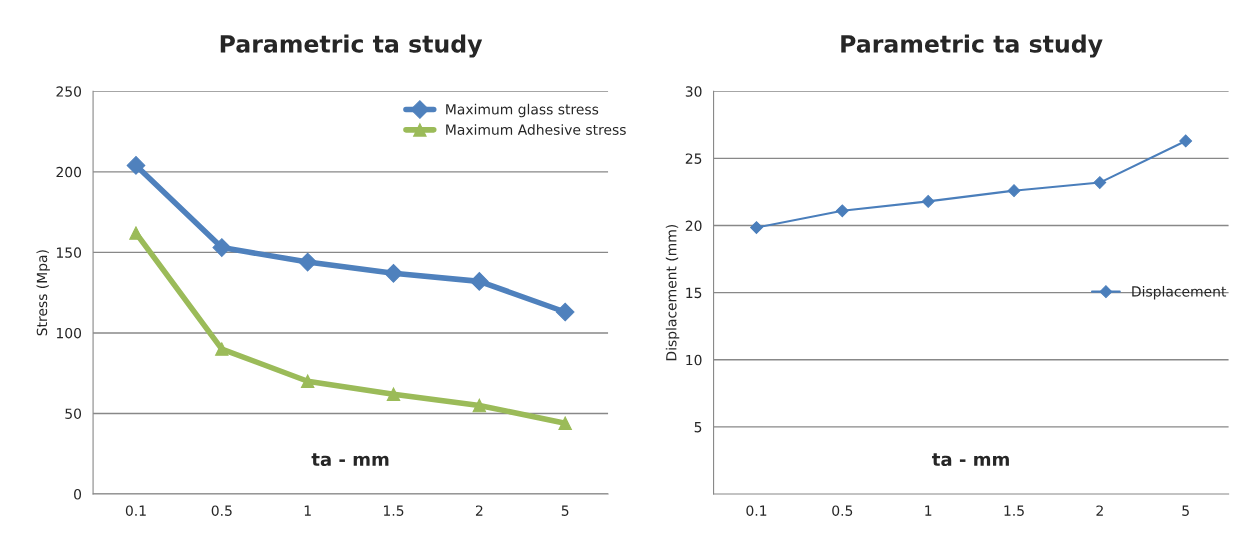 This screenshot has width=1241, height=537. What do you see at coordinates (694, 360) in the screenshot?
I see `y-tick-label: 10` at bounding box center [694, 360].